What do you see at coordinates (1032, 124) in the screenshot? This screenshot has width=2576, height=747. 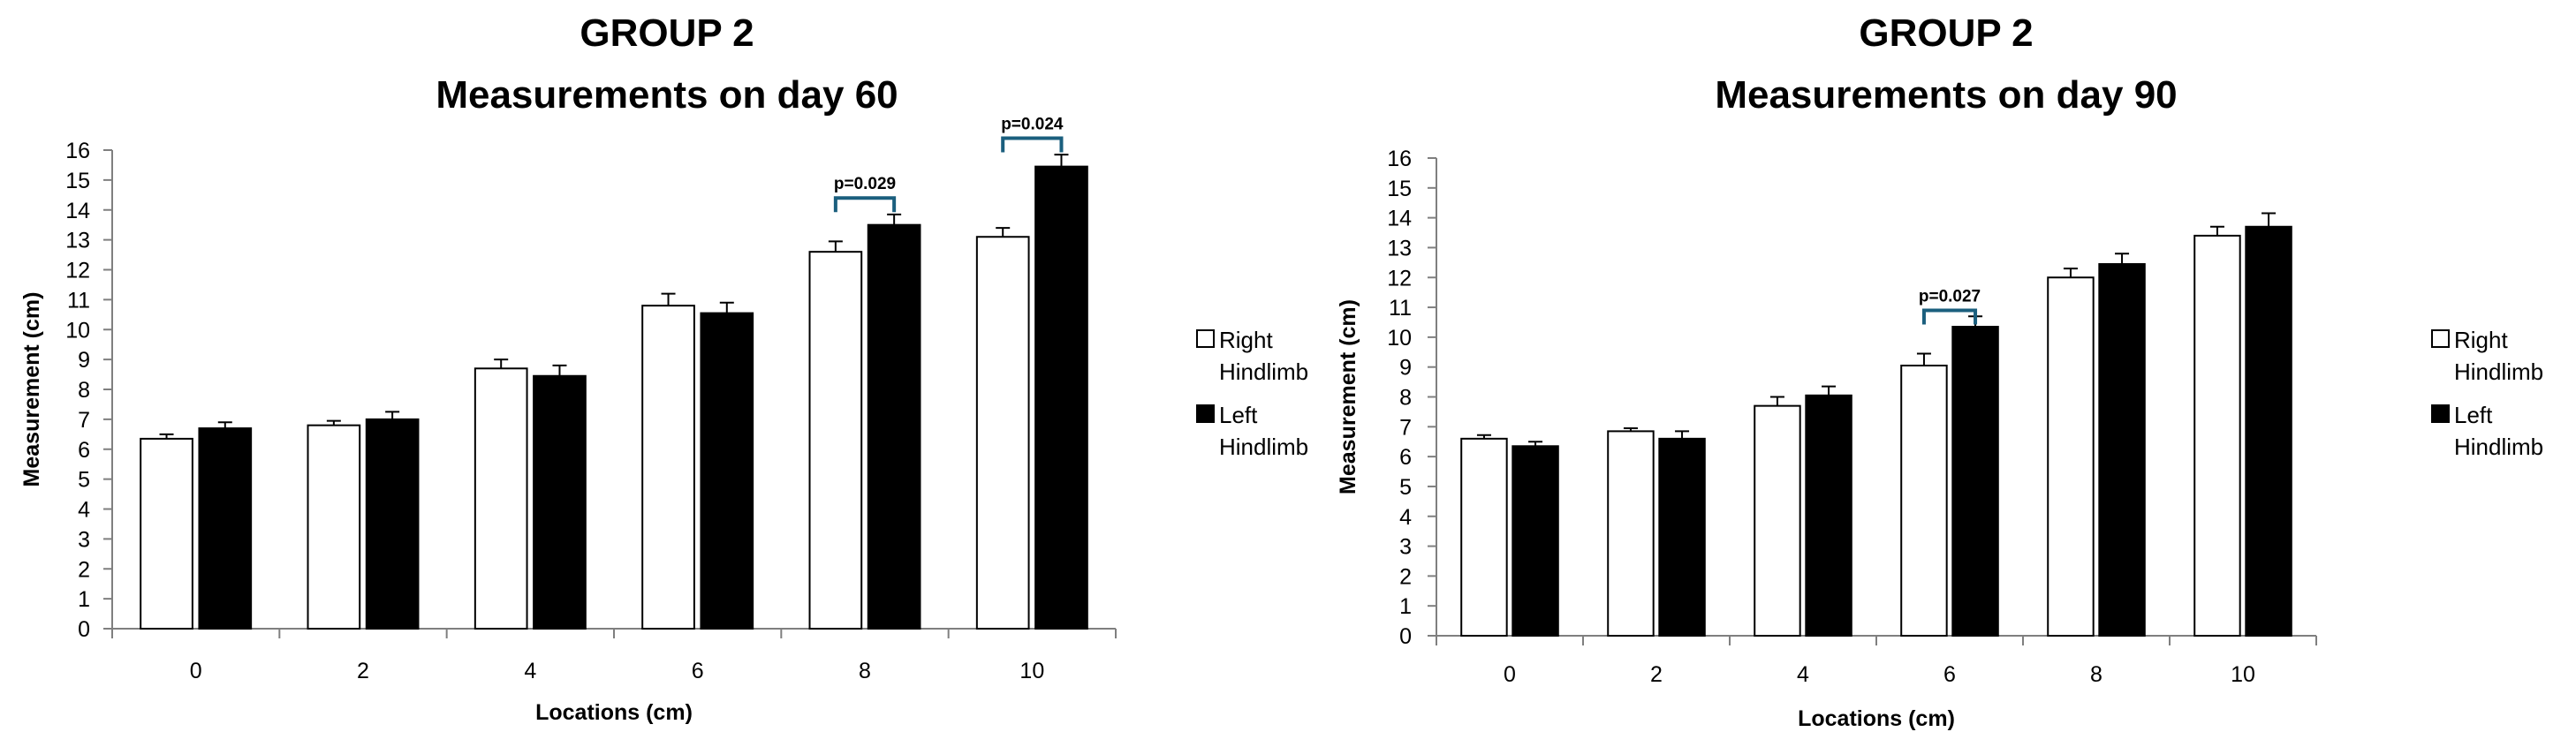 I see `p-value-label: p=0.024` at bounding box center [1032, 124].